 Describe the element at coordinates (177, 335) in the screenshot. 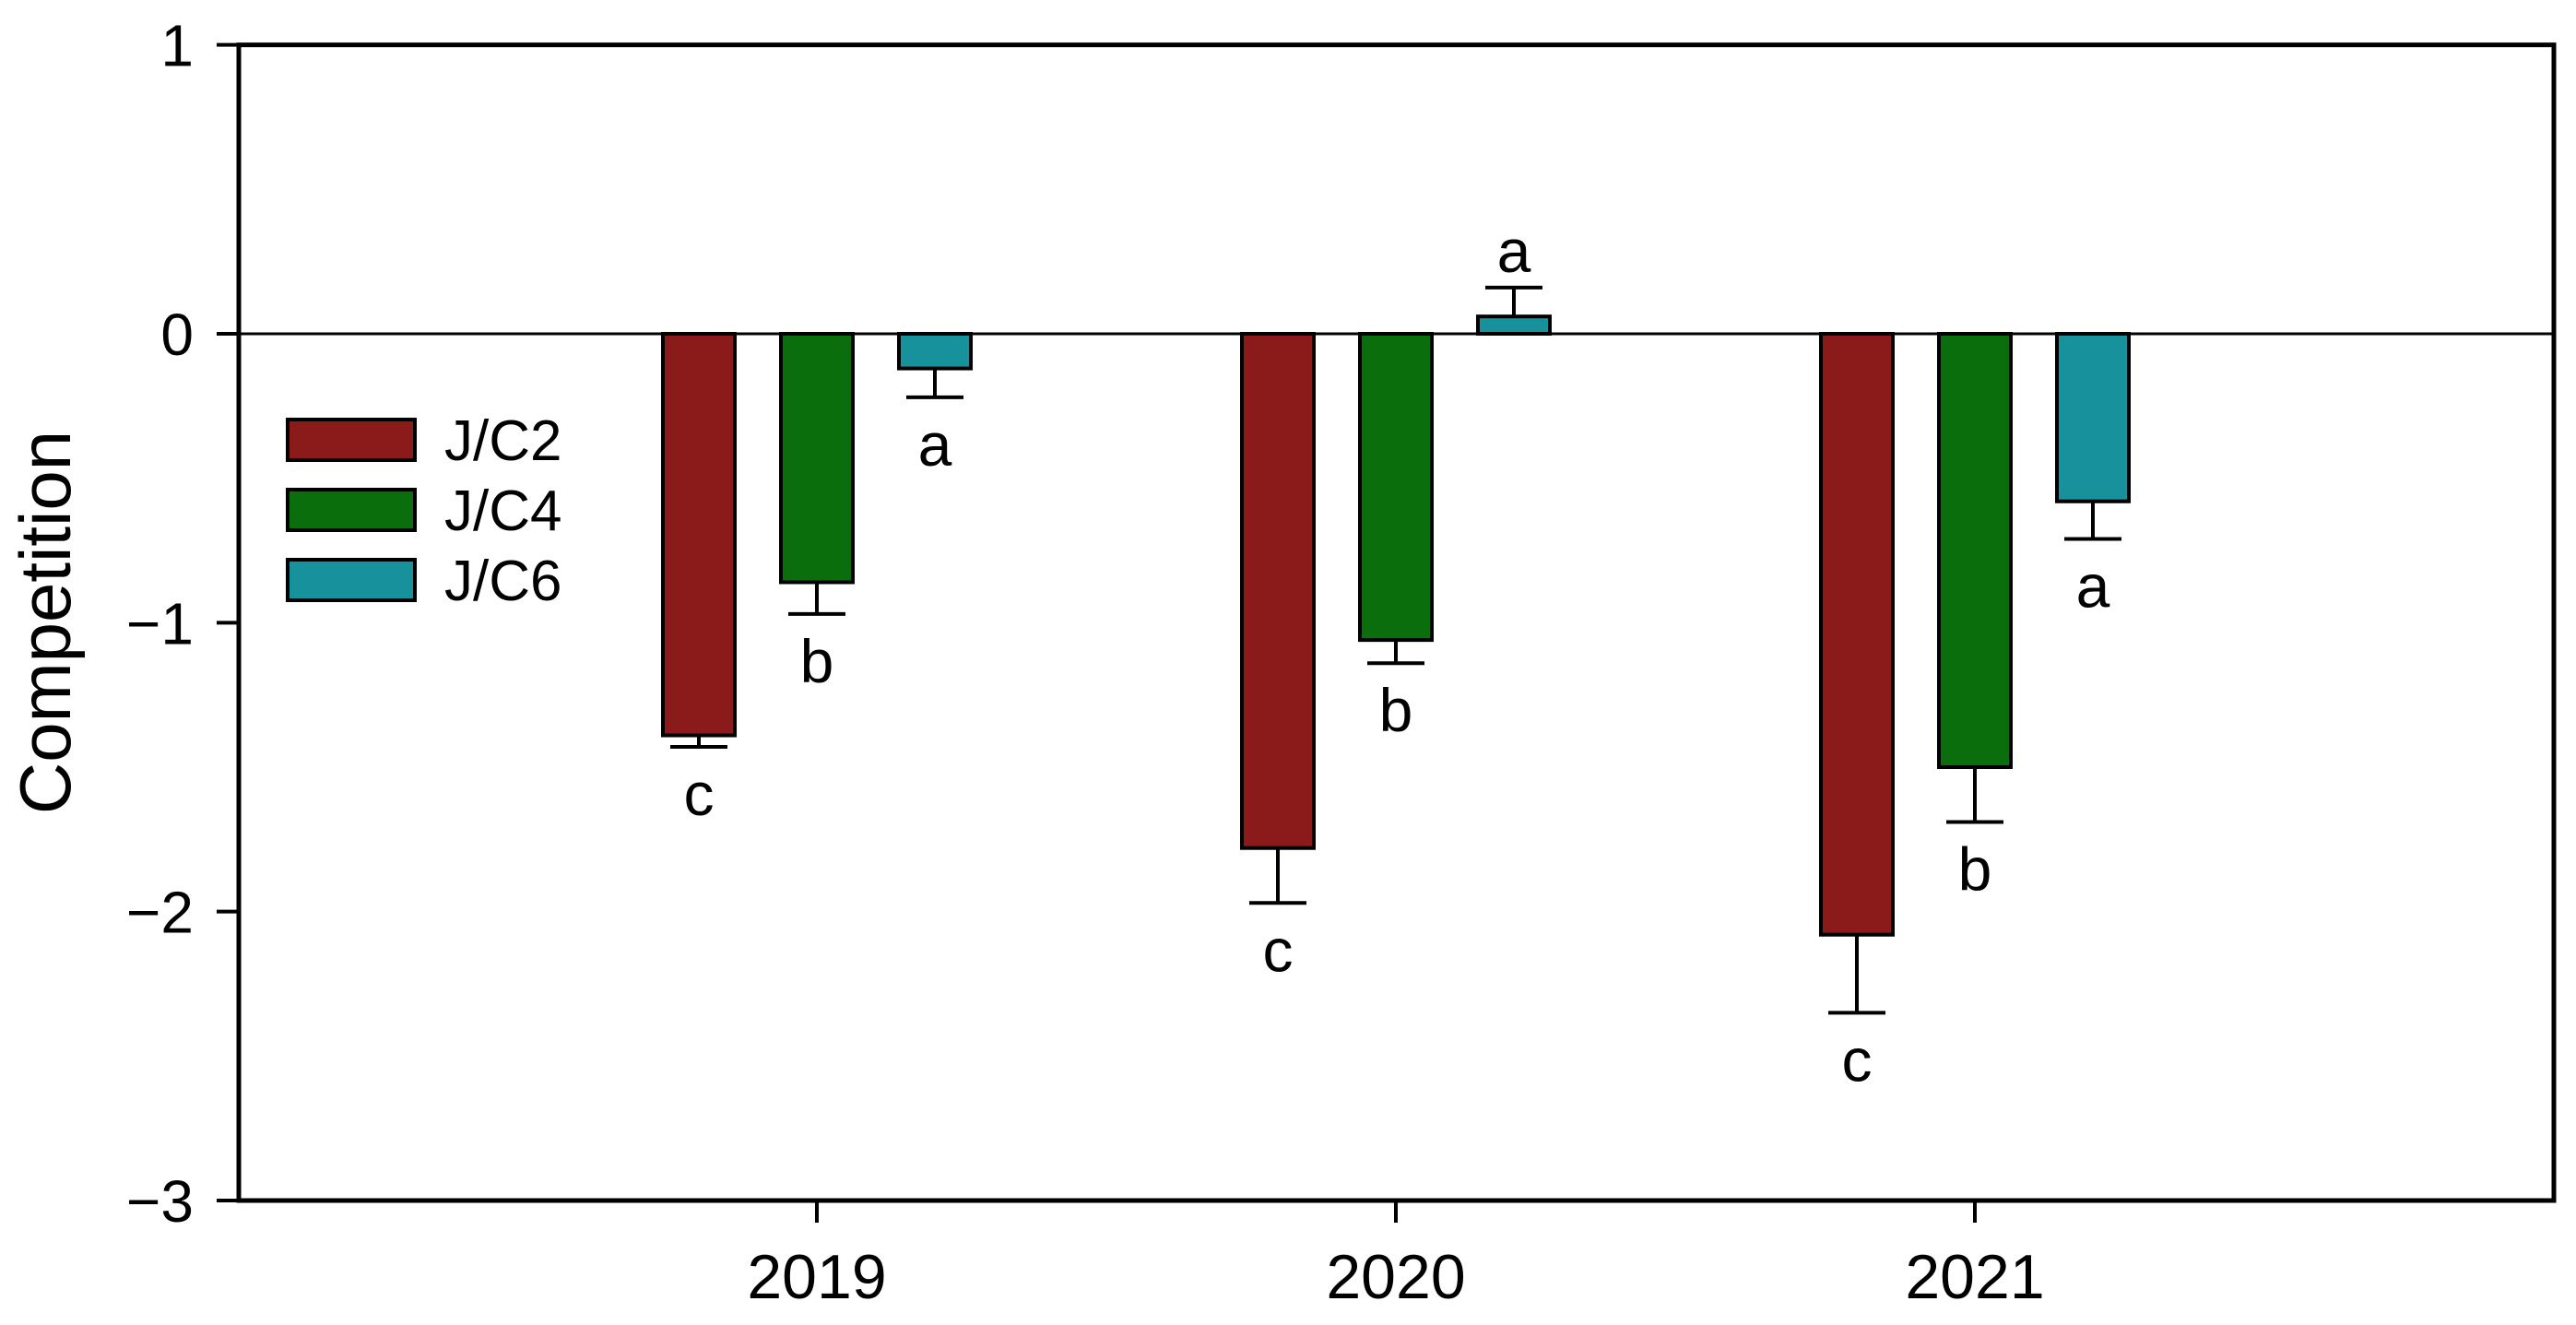

I see `y-tick-label: 0` at that location.